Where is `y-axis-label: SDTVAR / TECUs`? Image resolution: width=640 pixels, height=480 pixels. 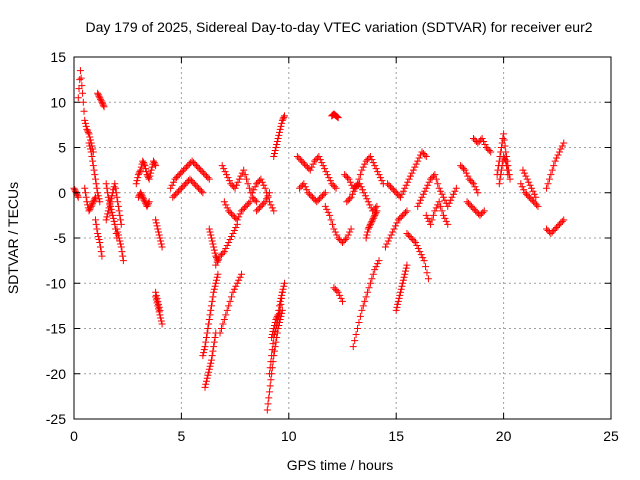 y-axis-label: SDTVAR / TECUs is located at coordinates (13, 238).